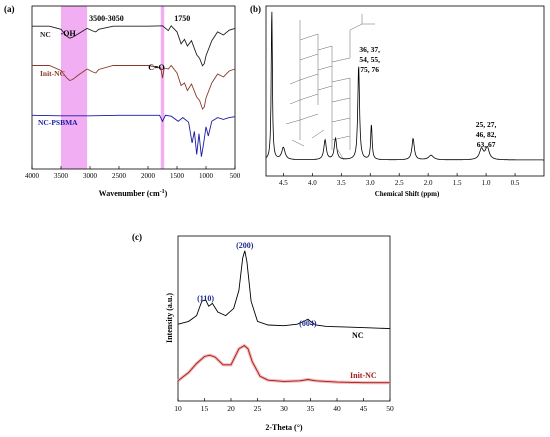  I want to click on ftir-legend-nc: NC, so click(45, 34).